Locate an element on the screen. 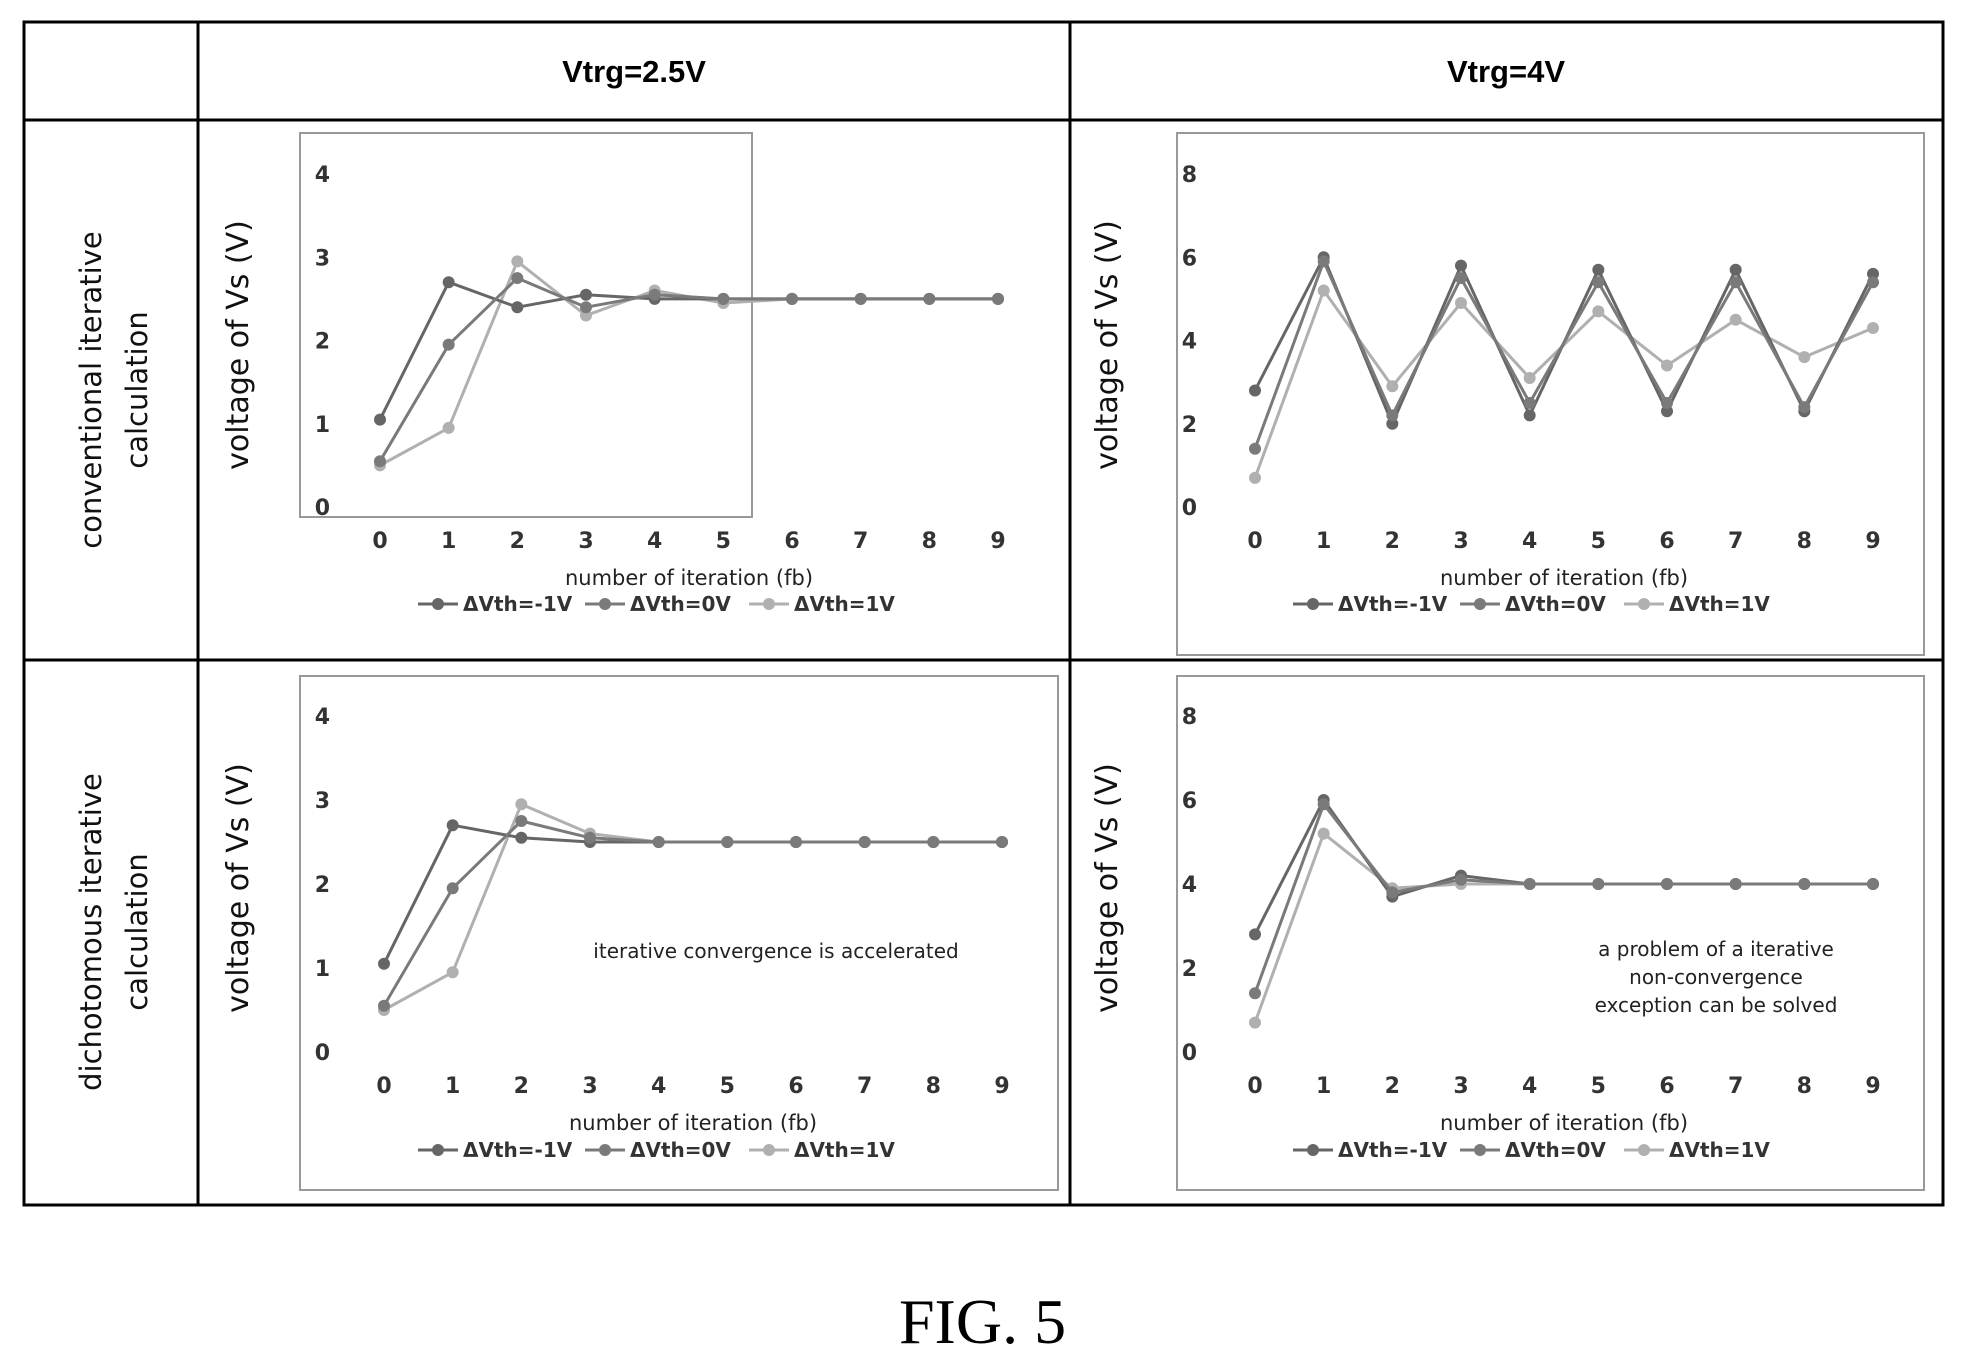 Image resolution: width=1965 pixels, height=1371 pixels. y-tick-label: 3 is located at coordinates (322, 258).